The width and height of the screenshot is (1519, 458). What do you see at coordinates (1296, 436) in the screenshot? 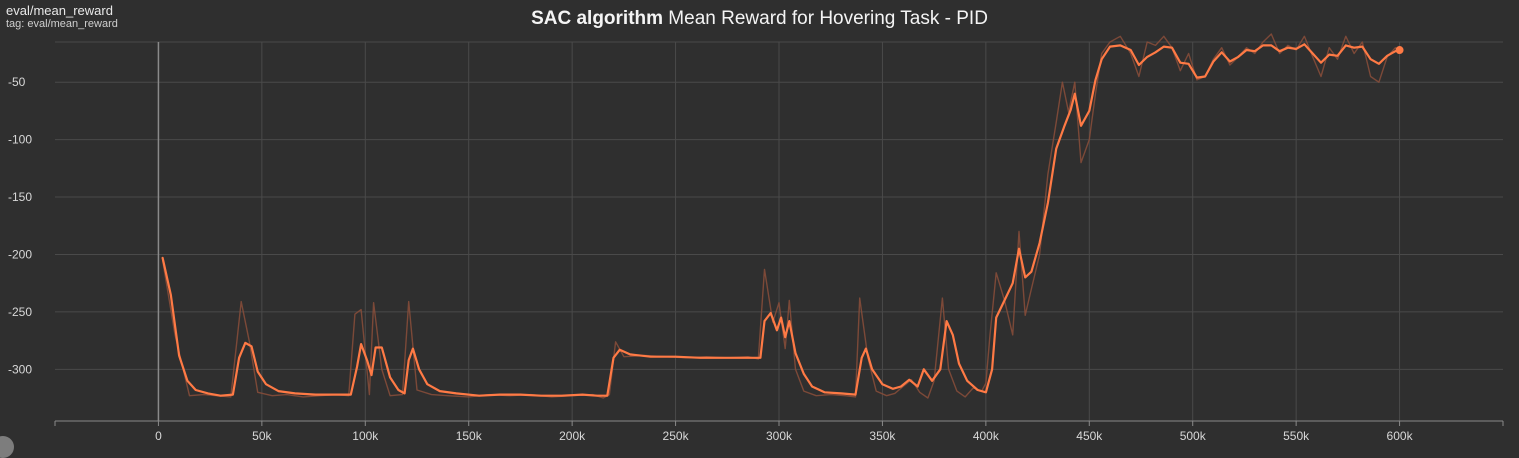
I see `x-tick-label: 550k` at bounding box center [1296, 436].